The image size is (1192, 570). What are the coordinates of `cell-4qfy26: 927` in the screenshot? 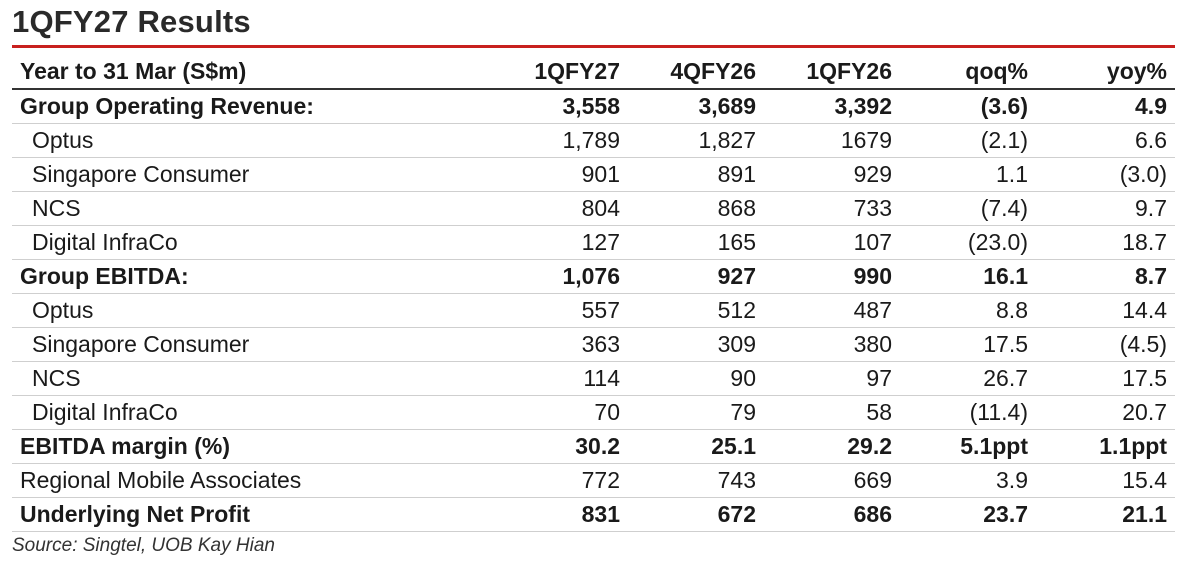 It's located at (696, 276).